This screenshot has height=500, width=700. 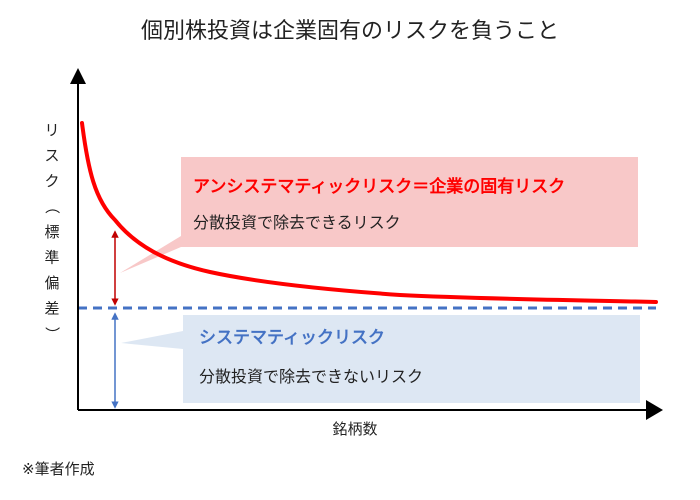 What do you see at coordinates (51, 309) in the screenshot?
I see `y-axis-label-char: 差` at bounding box center [51, 309].